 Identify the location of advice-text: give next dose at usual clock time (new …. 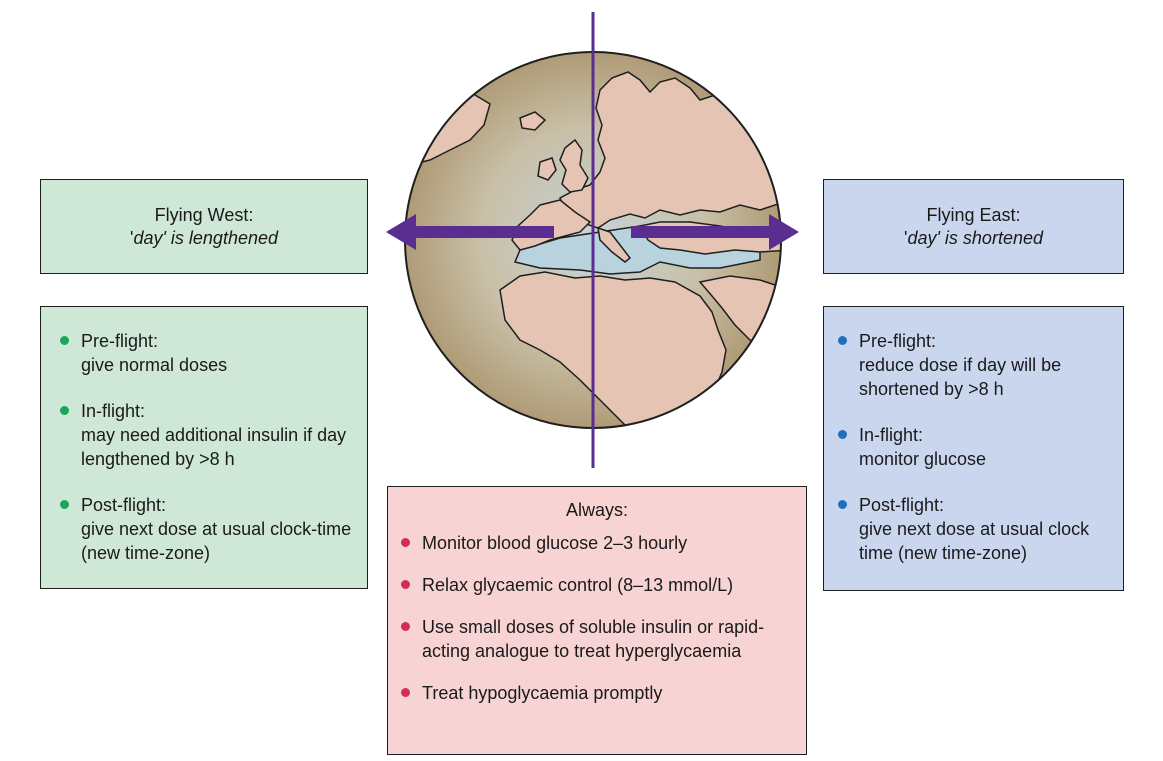
(974, 541).